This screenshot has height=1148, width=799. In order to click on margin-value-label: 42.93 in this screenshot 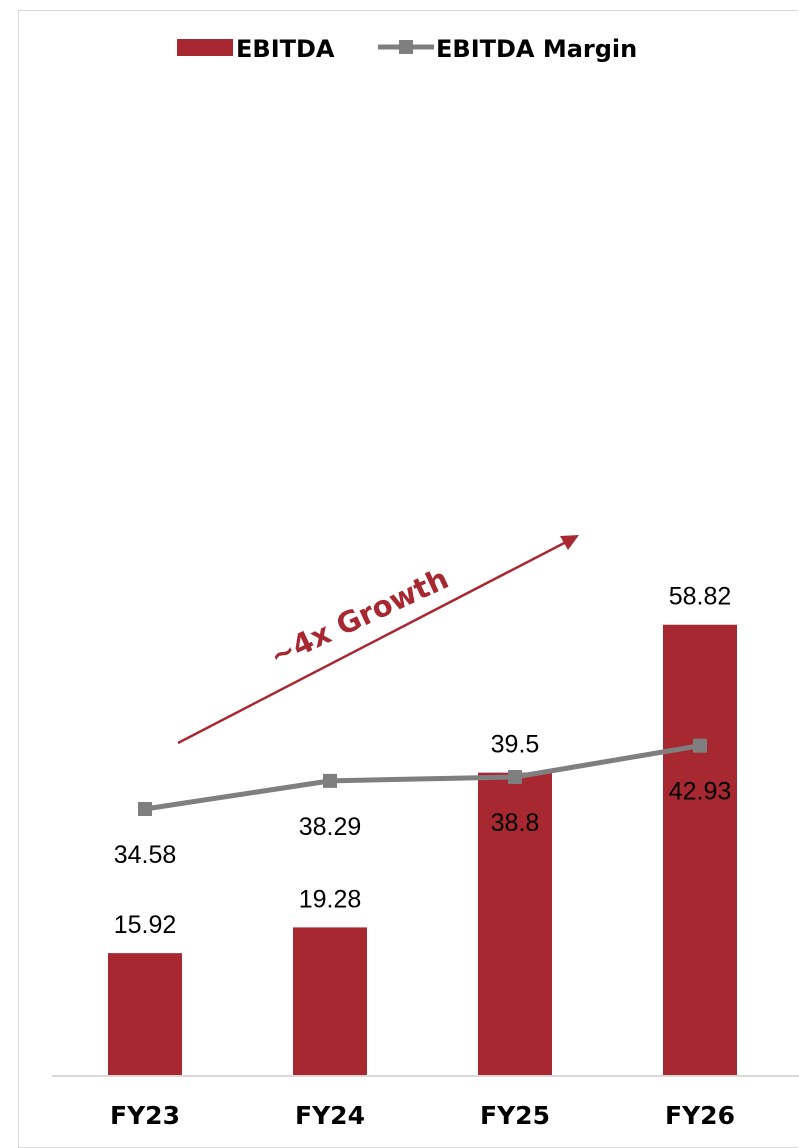, I will do `click(700, 792)`.